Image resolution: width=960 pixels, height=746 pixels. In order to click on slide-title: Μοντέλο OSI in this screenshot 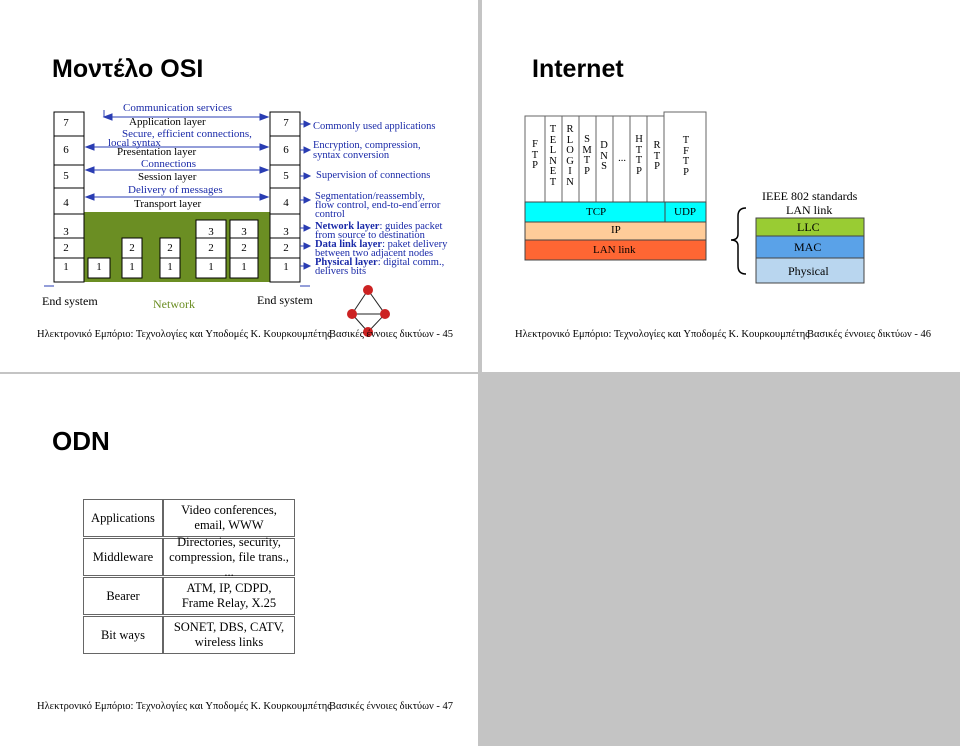, I will do `click(128, 69)`.